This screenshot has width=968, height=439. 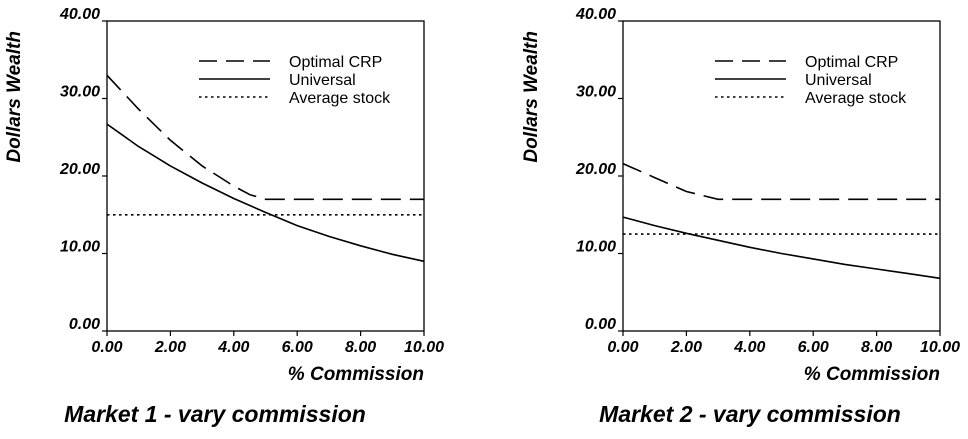 I want to click on chart-caption: Market 2 - vary commission, so click(x=750, y=414).